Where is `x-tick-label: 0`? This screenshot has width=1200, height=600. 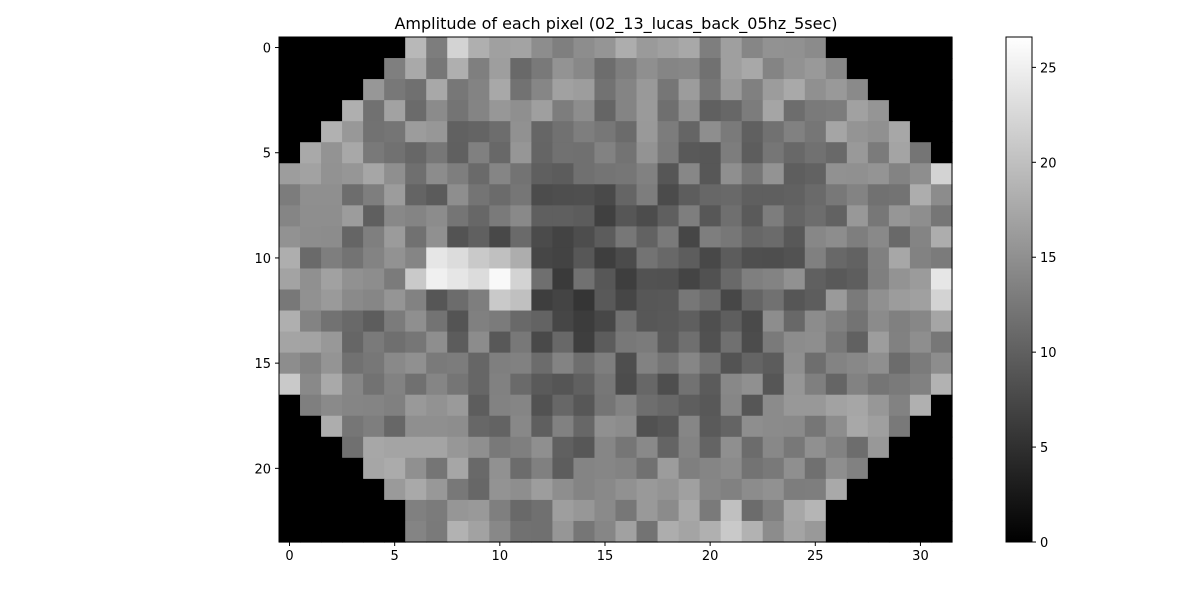 x-tick-label: 0 is located at coordinates (289, 556).